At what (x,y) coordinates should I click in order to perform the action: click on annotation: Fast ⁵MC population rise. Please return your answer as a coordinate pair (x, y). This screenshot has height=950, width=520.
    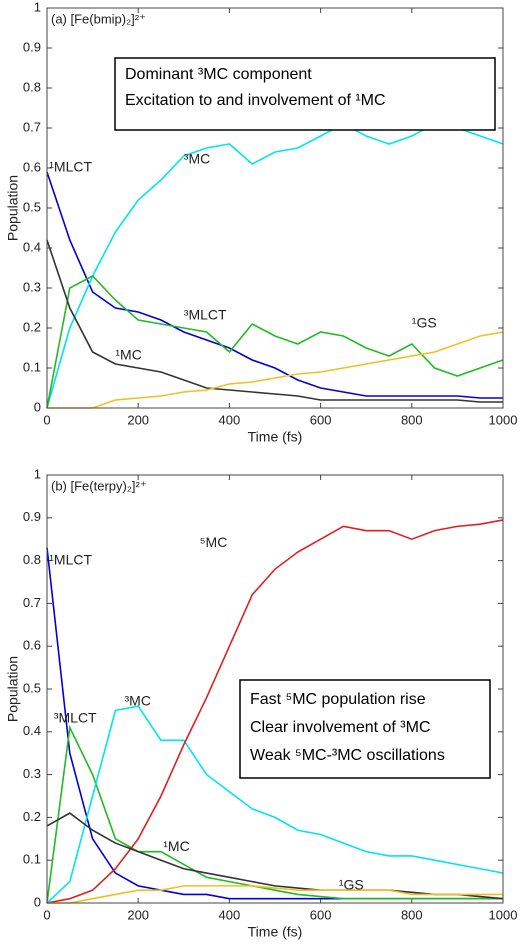
    Looking at the image, I should click on (338, 699).